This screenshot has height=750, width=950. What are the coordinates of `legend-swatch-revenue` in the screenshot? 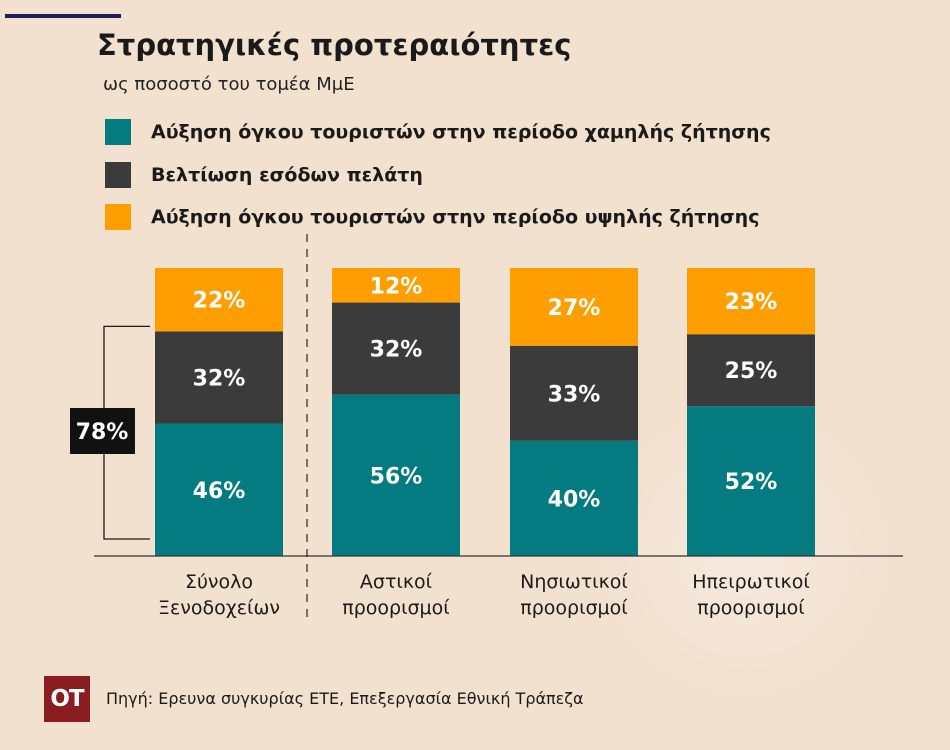 It's located at (118, 175).